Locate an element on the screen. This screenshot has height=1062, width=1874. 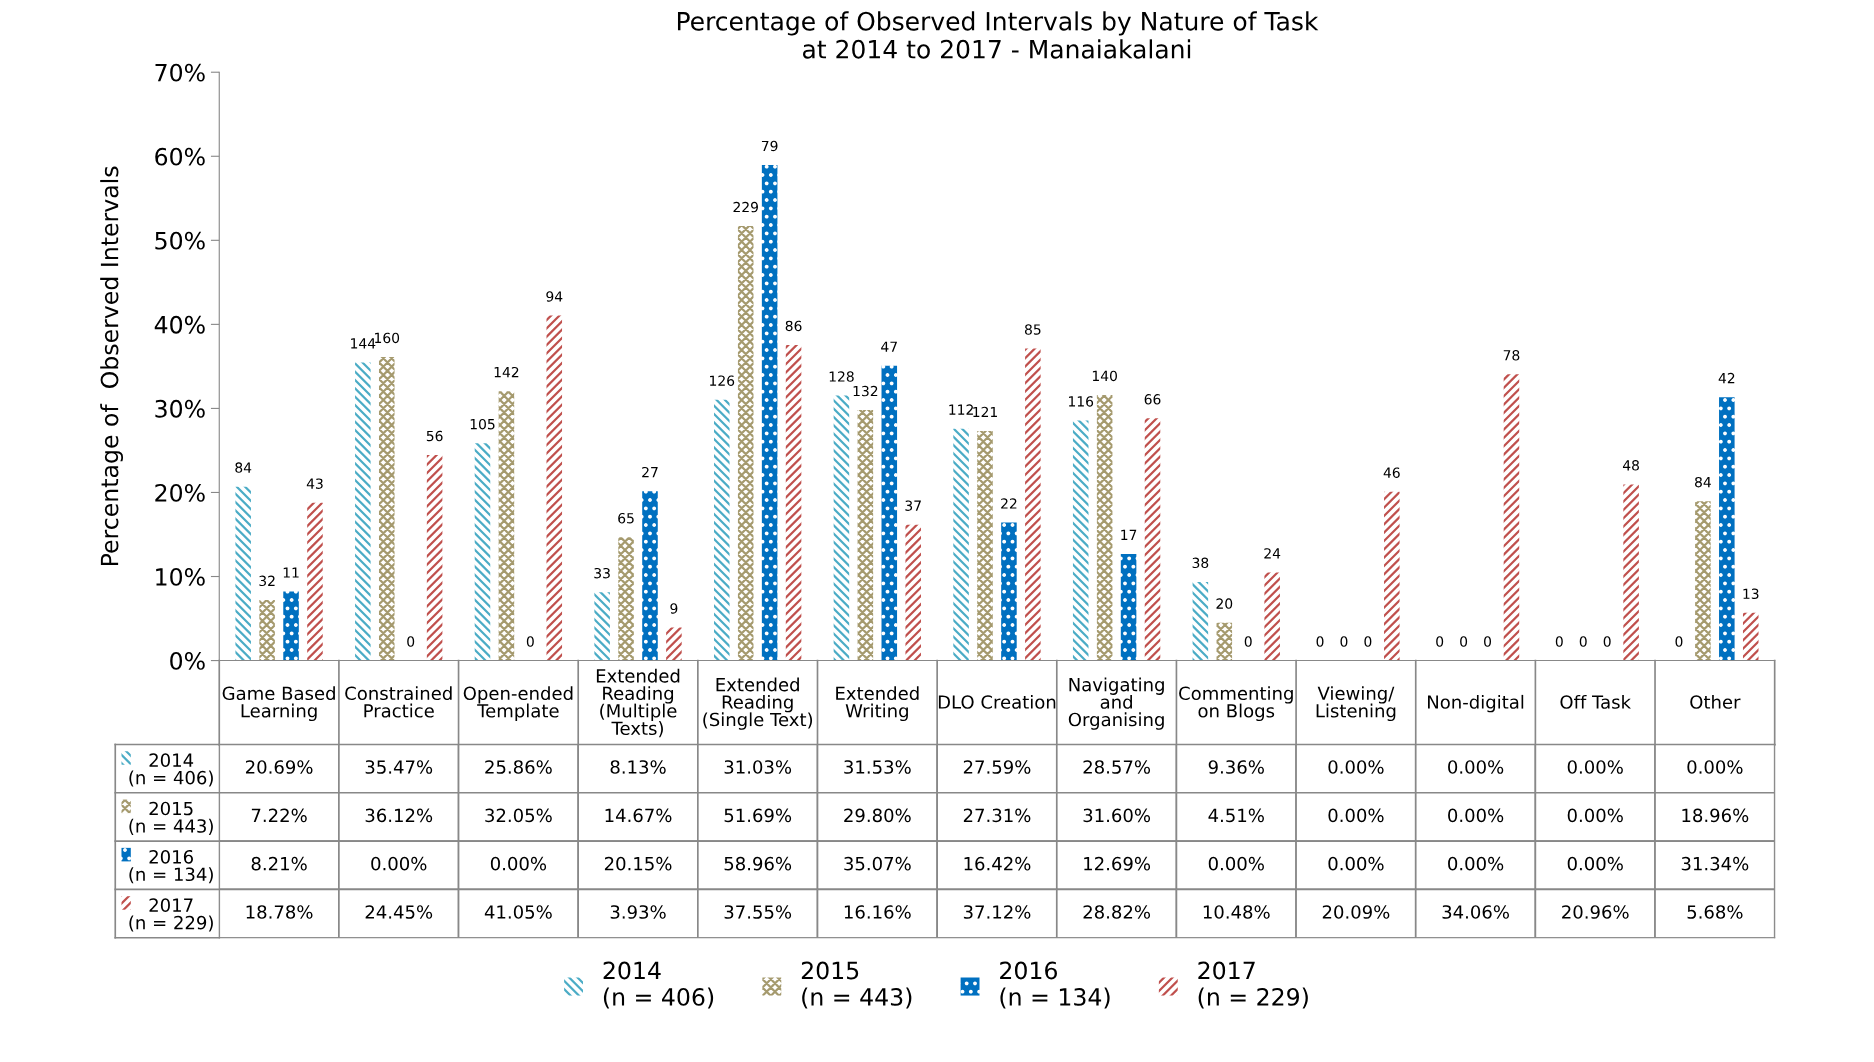
y-tick-label: 2014 (n = 406) is located at coordinates (171, 770).